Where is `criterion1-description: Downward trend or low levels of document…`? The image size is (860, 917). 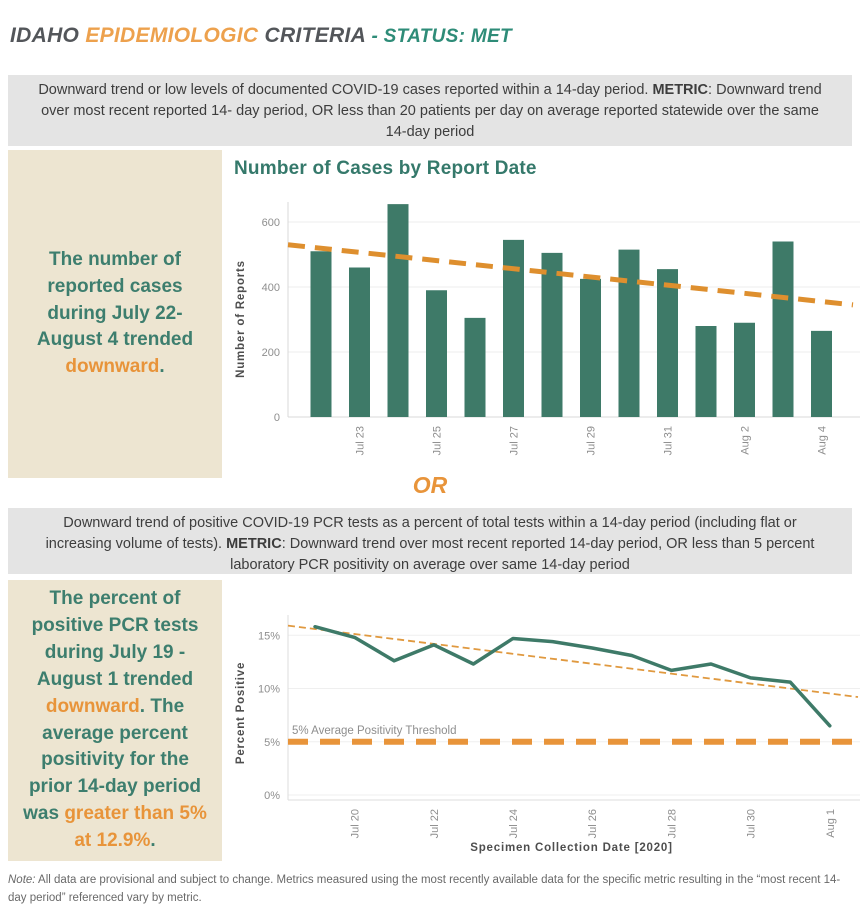 criterion1-description: Downward trend or low levels of document… is located at coordinates (430, 110).